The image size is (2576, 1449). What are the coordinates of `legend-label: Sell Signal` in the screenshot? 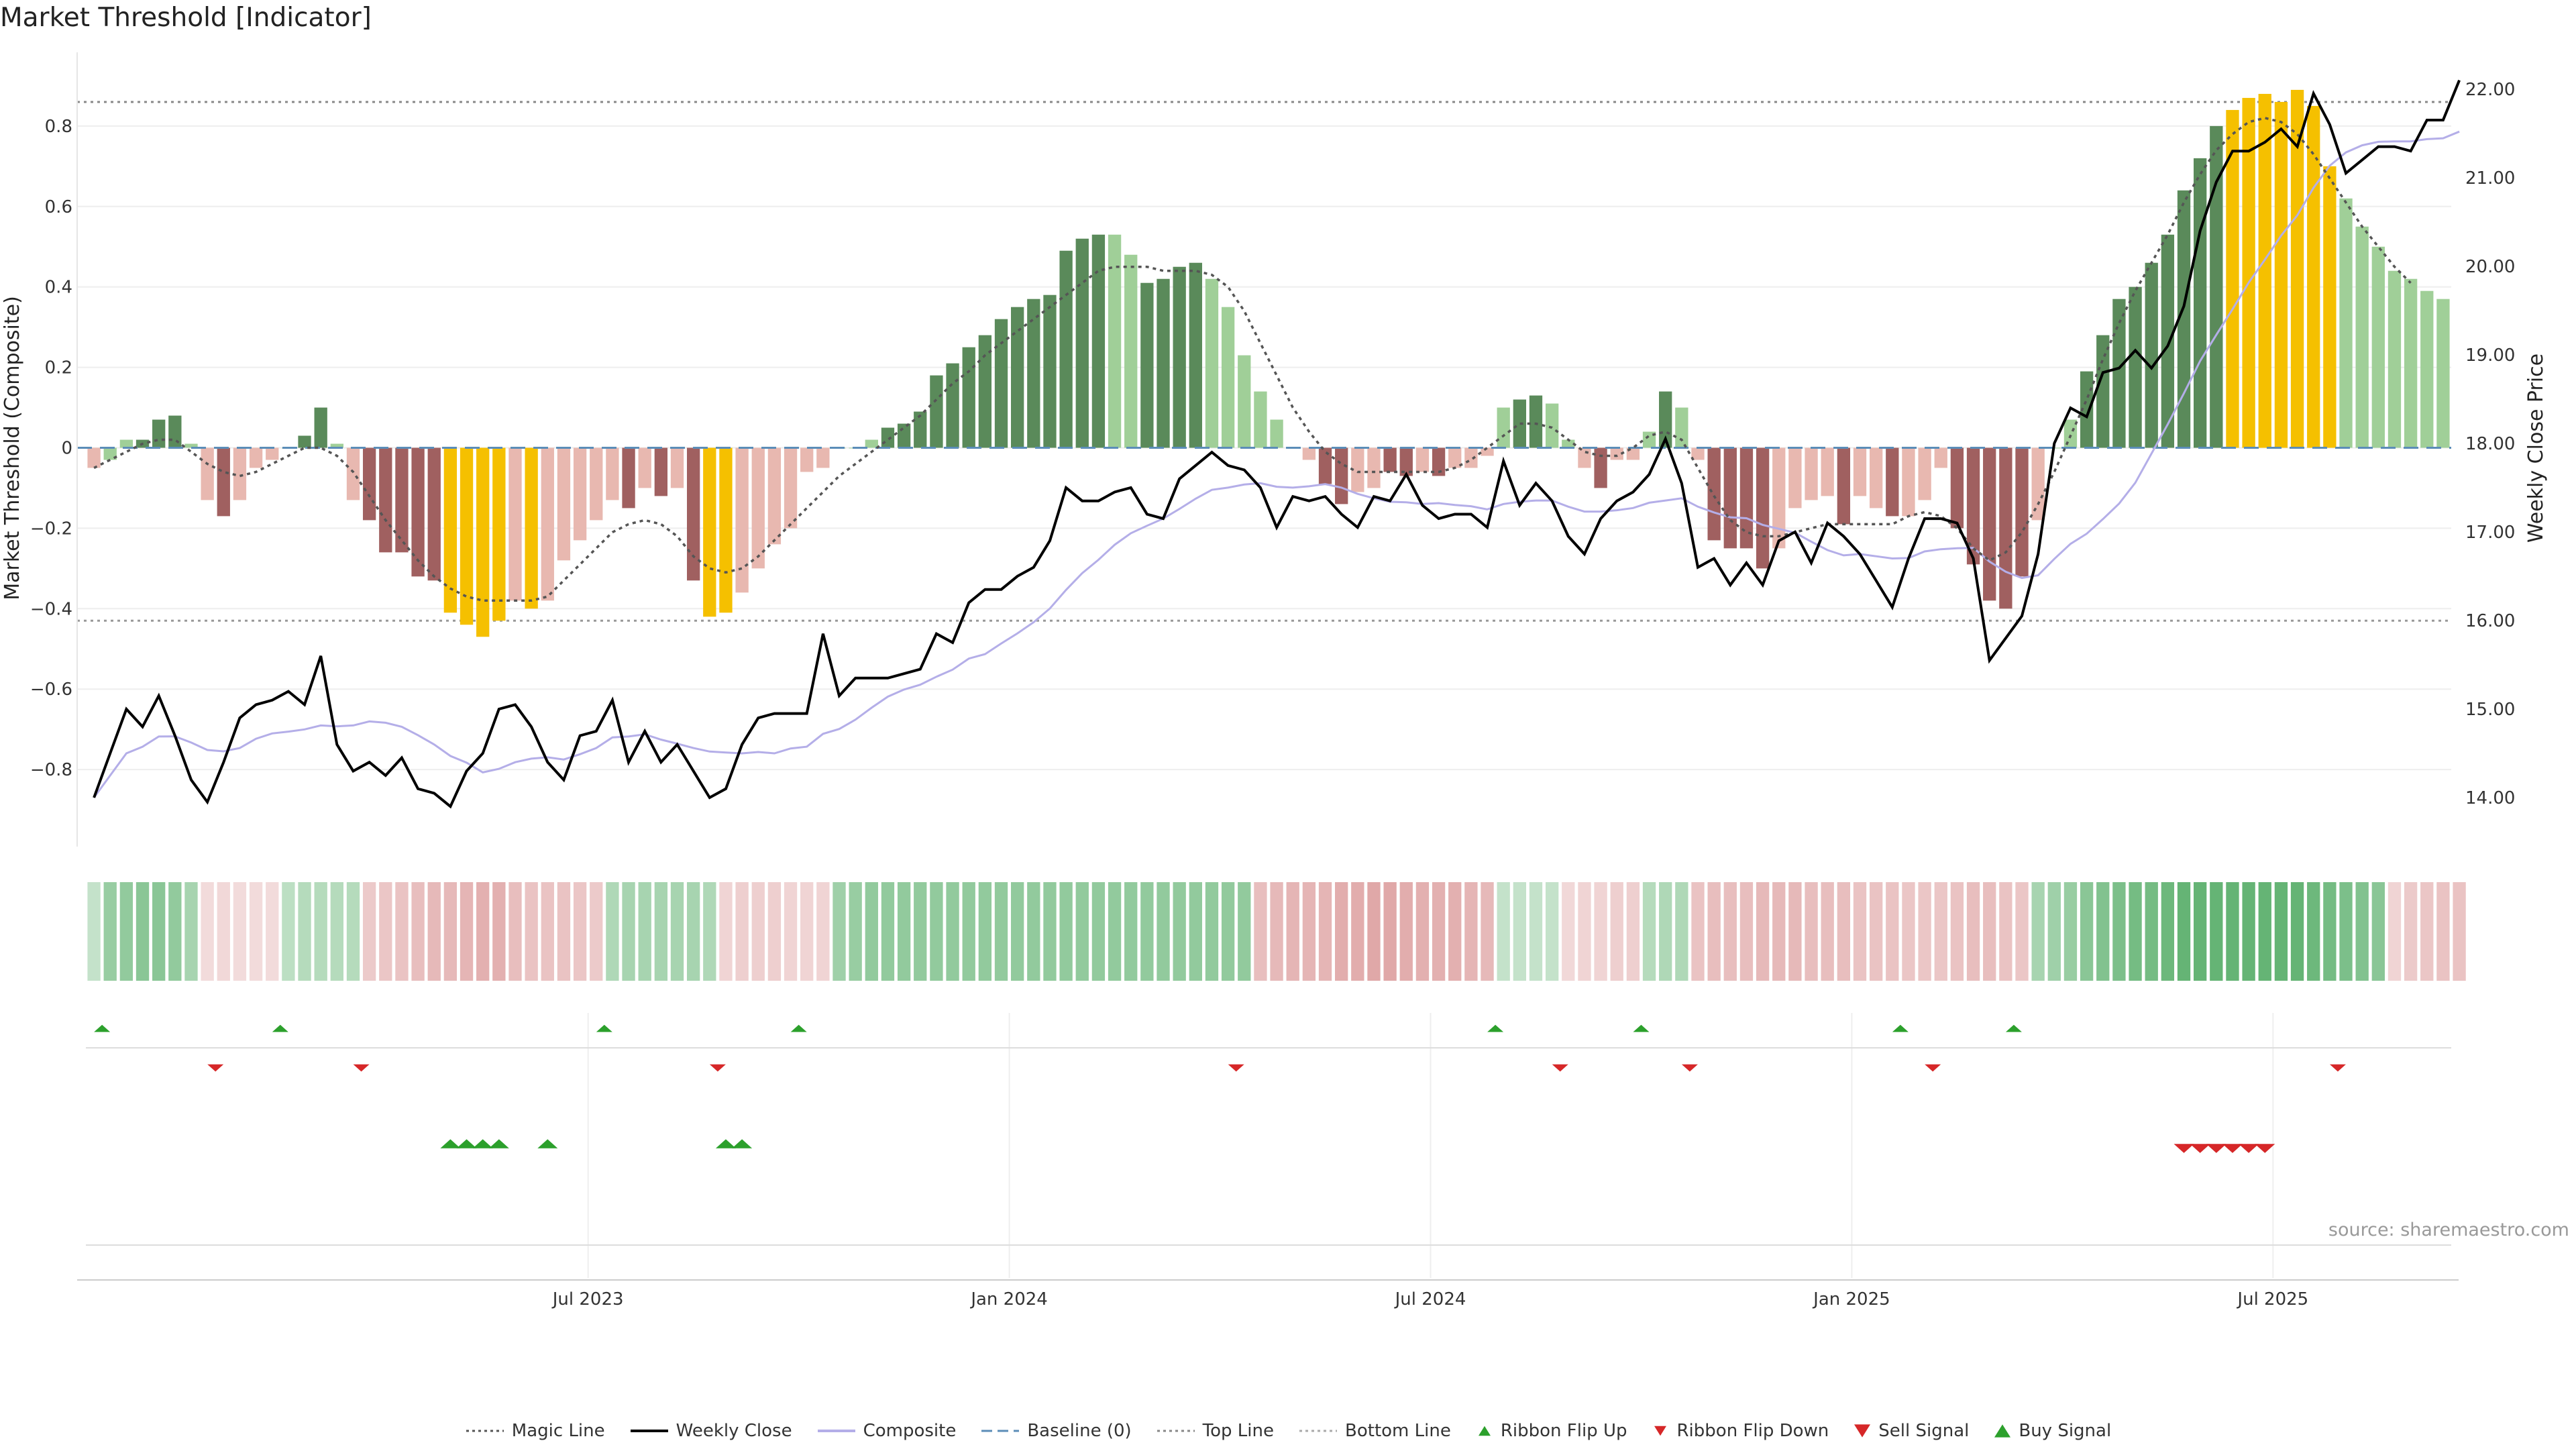 It's located at (1924, 1431).